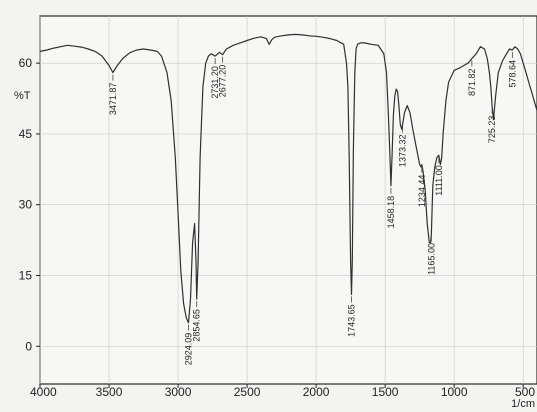  Describe the element at coordinates (43, 392) in the screenshot. I see `x-tick-label: 4000` at that location.